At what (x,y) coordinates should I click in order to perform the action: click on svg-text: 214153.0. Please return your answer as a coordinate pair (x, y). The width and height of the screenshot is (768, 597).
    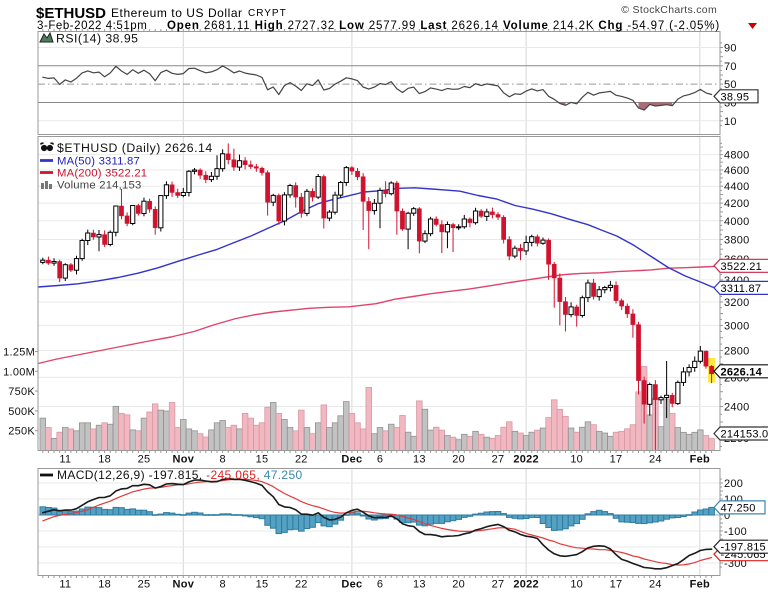
    Looking at the image, I should click on (744, 435).